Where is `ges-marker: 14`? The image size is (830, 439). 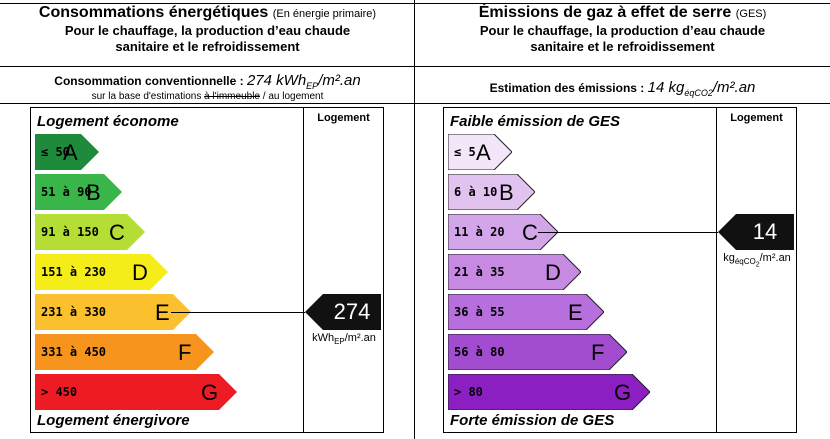
ges-marker: 14 is located at coordinates (756, 234).